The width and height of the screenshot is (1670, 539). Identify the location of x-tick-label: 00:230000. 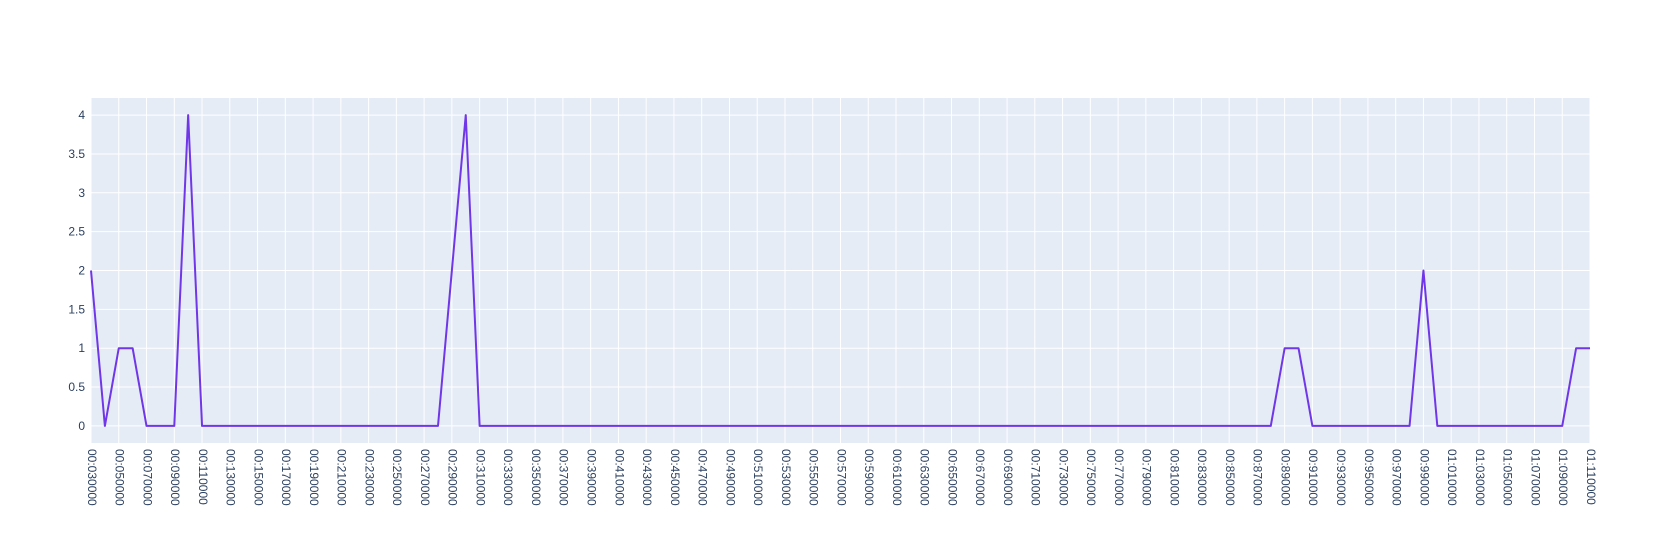
(369, 477).